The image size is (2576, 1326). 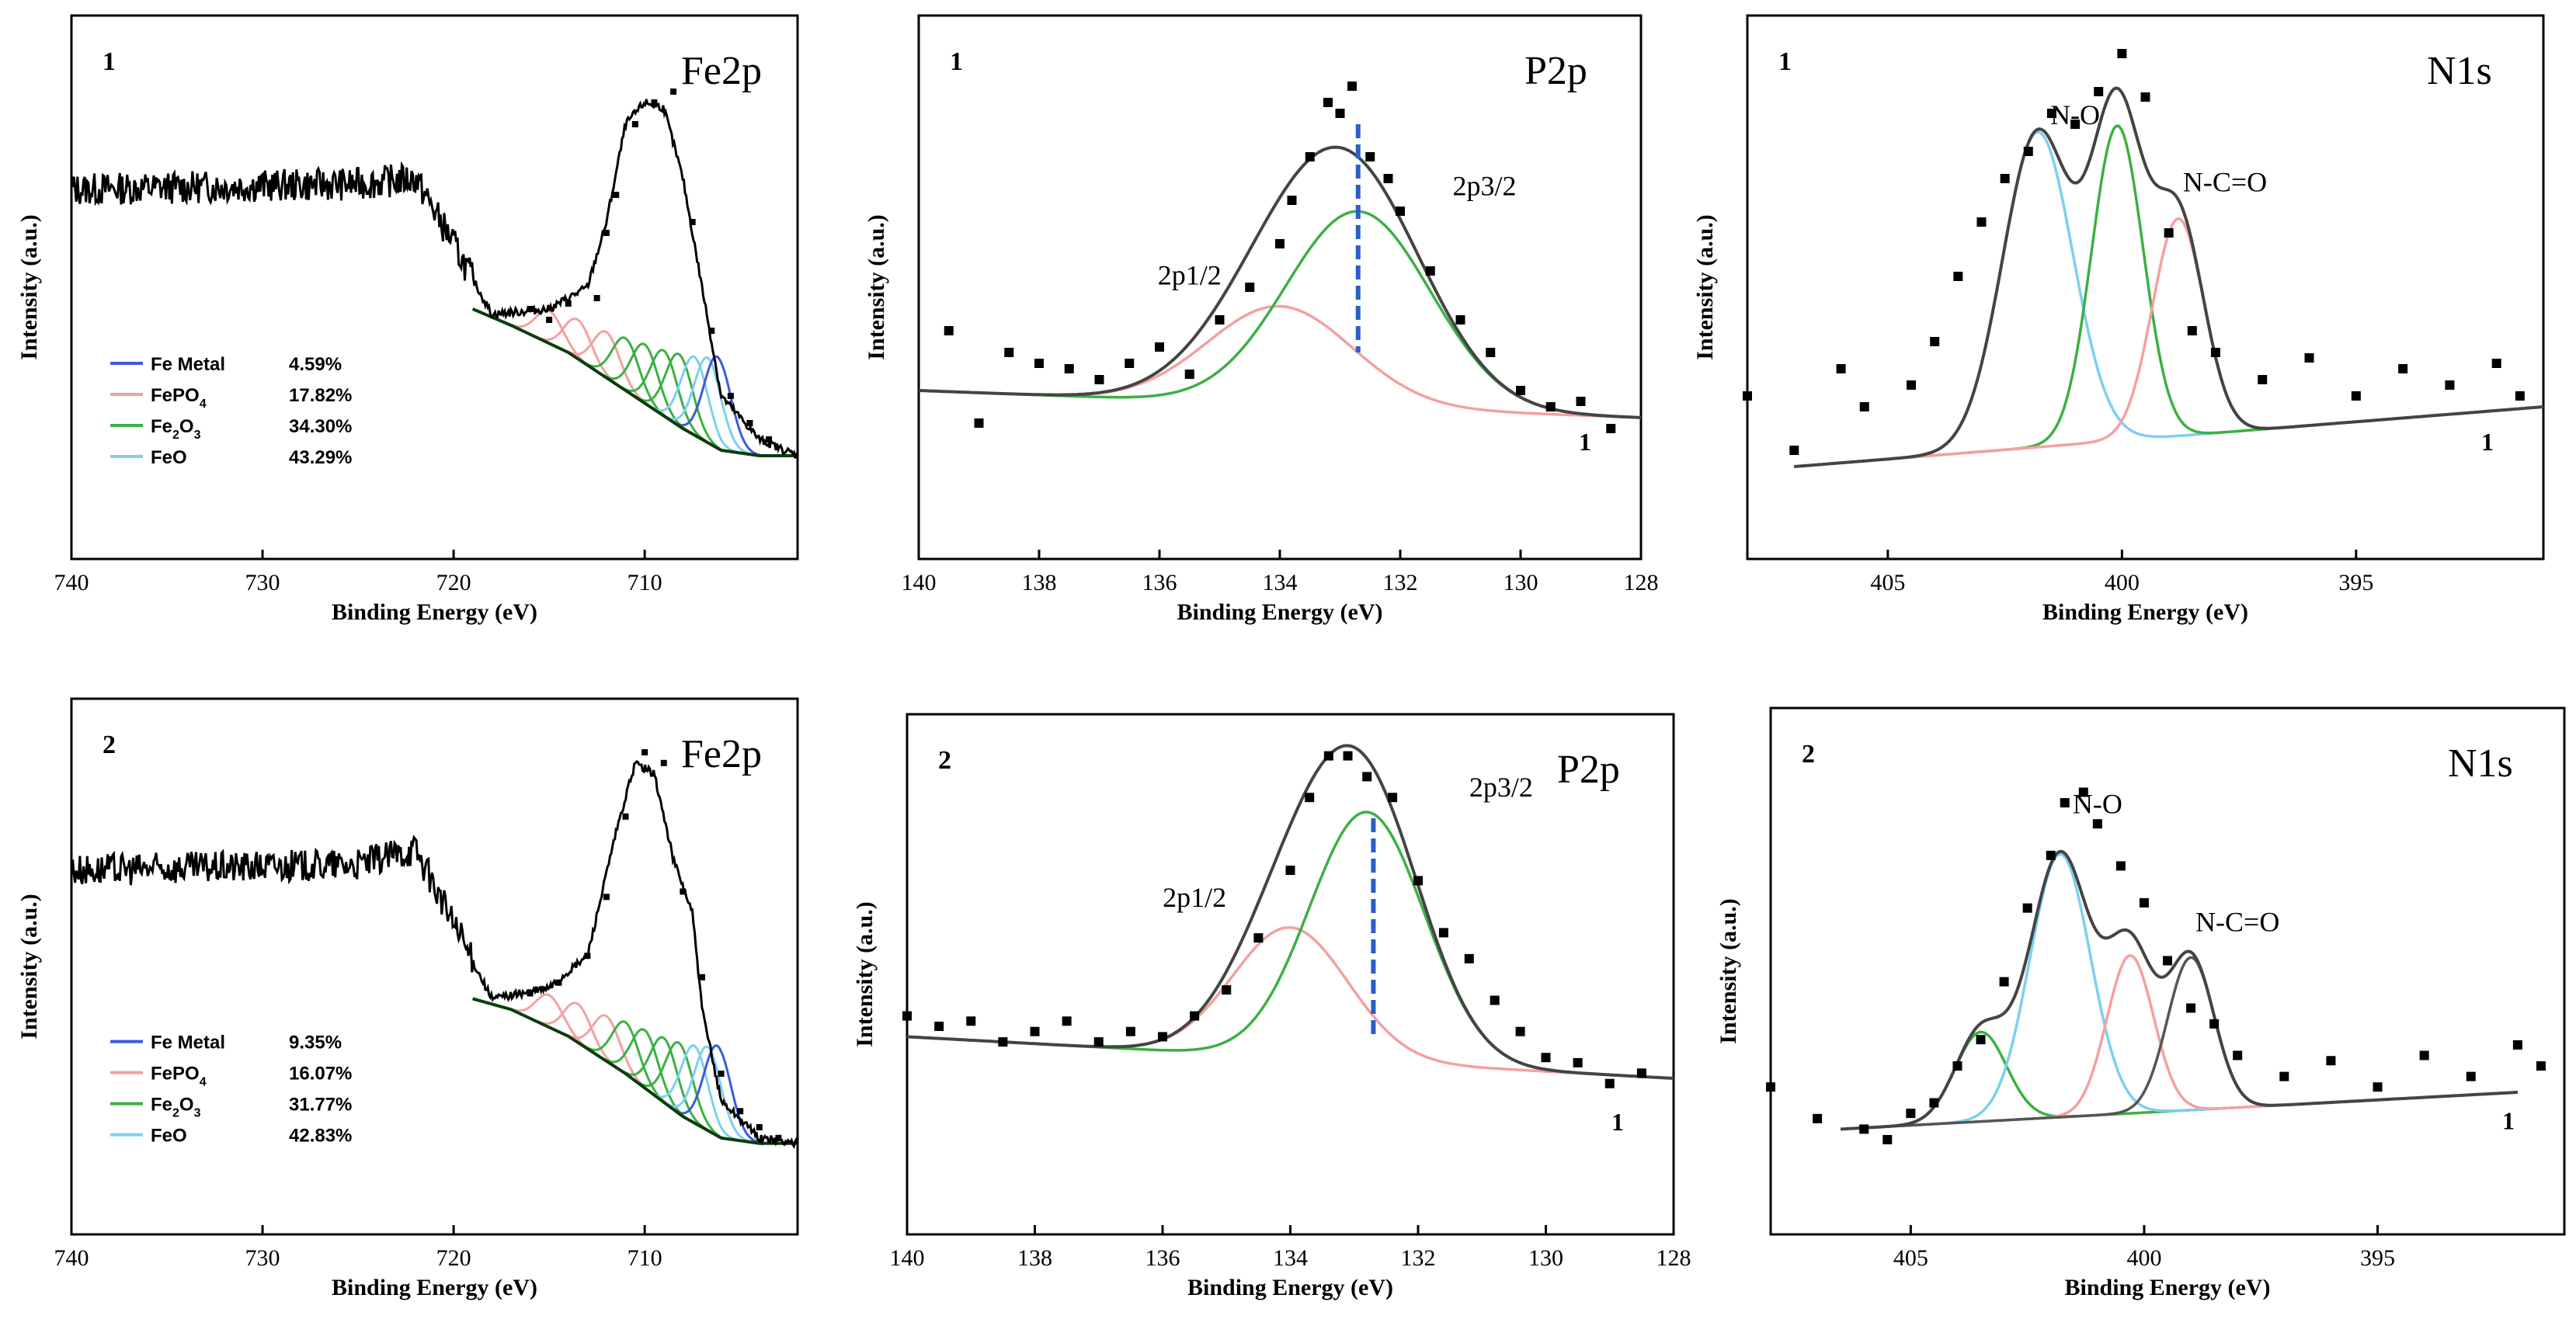 What do you see at coordinates (176, 429) in the screenshot?
I see `legend-label: Fe2O3` at bounding box center [176, 429].